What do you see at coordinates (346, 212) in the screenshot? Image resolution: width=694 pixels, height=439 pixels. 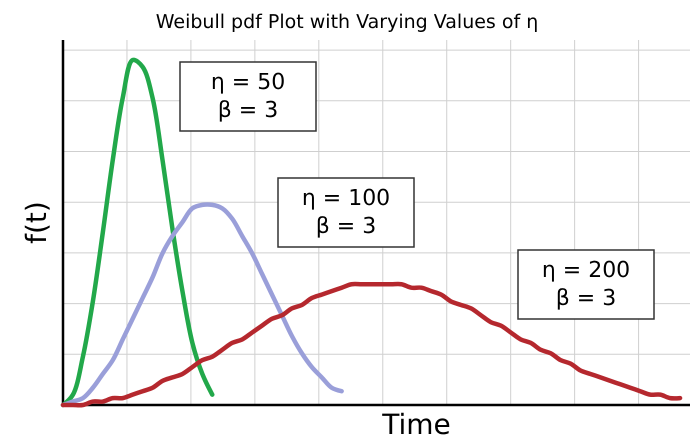 I see `text: η = 100 β = 3` at bounding box center [346, 212].